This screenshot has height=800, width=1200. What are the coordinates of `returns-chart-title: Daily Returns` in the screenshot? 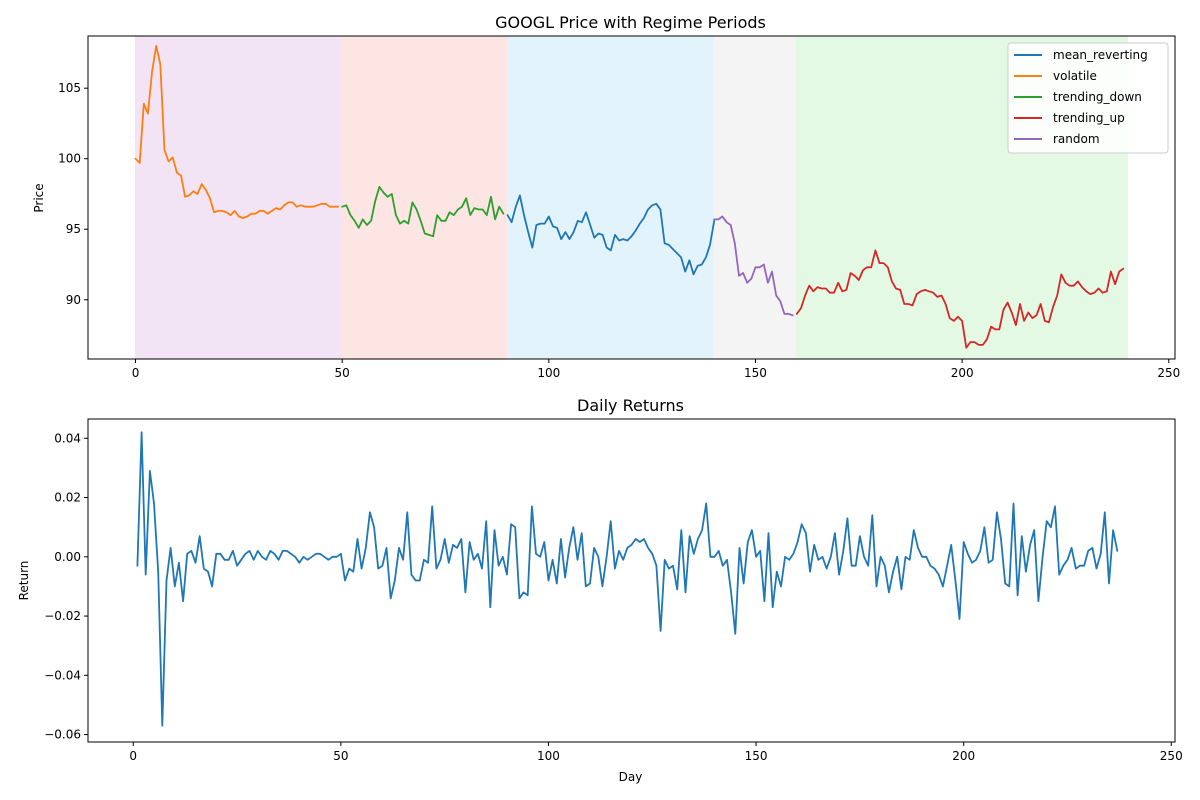 It's located at (630, 405).